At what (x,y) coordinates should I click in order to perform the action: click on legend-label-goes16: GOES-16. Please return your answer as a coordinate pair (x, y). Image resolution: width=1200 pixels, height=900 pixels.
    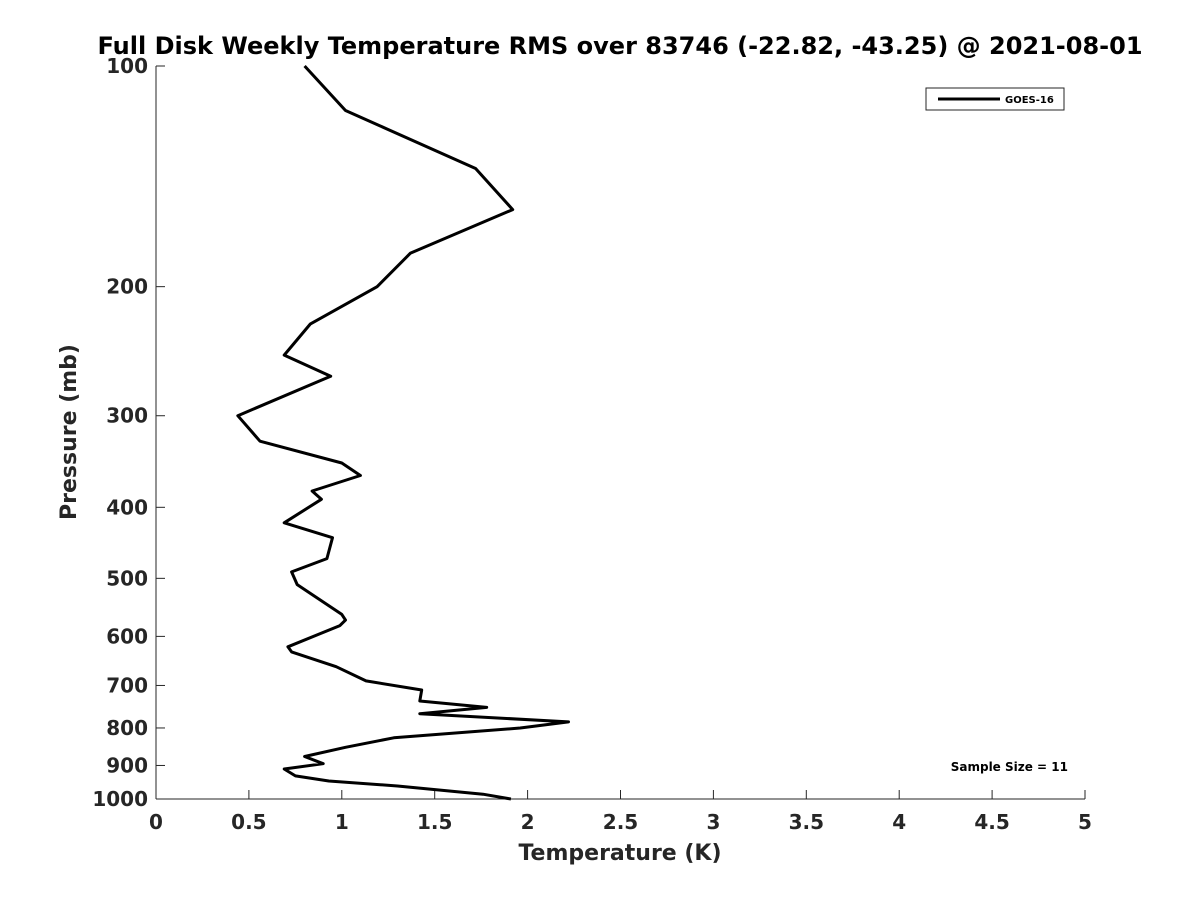
    Looking at the image, I should click on (1029, 100).